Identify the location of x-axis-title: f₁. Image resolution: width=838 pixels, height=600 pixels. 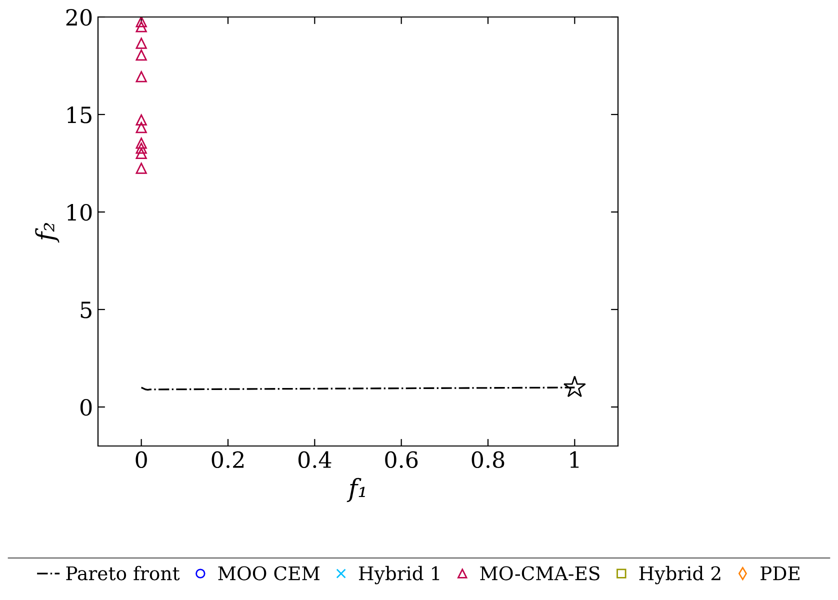
(355, 490).